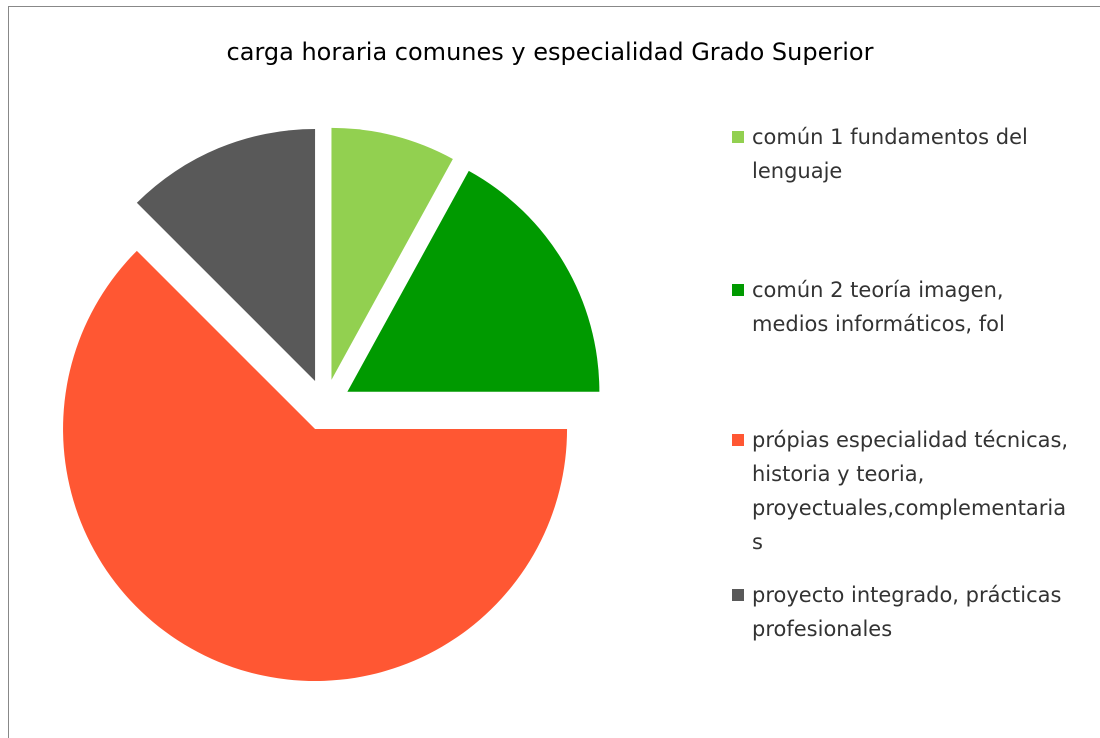 The height and width of the screenshot is (738, 1100). I want to click on legend-item: común 1 fundamentos del lenguaje, so click(902, 154).